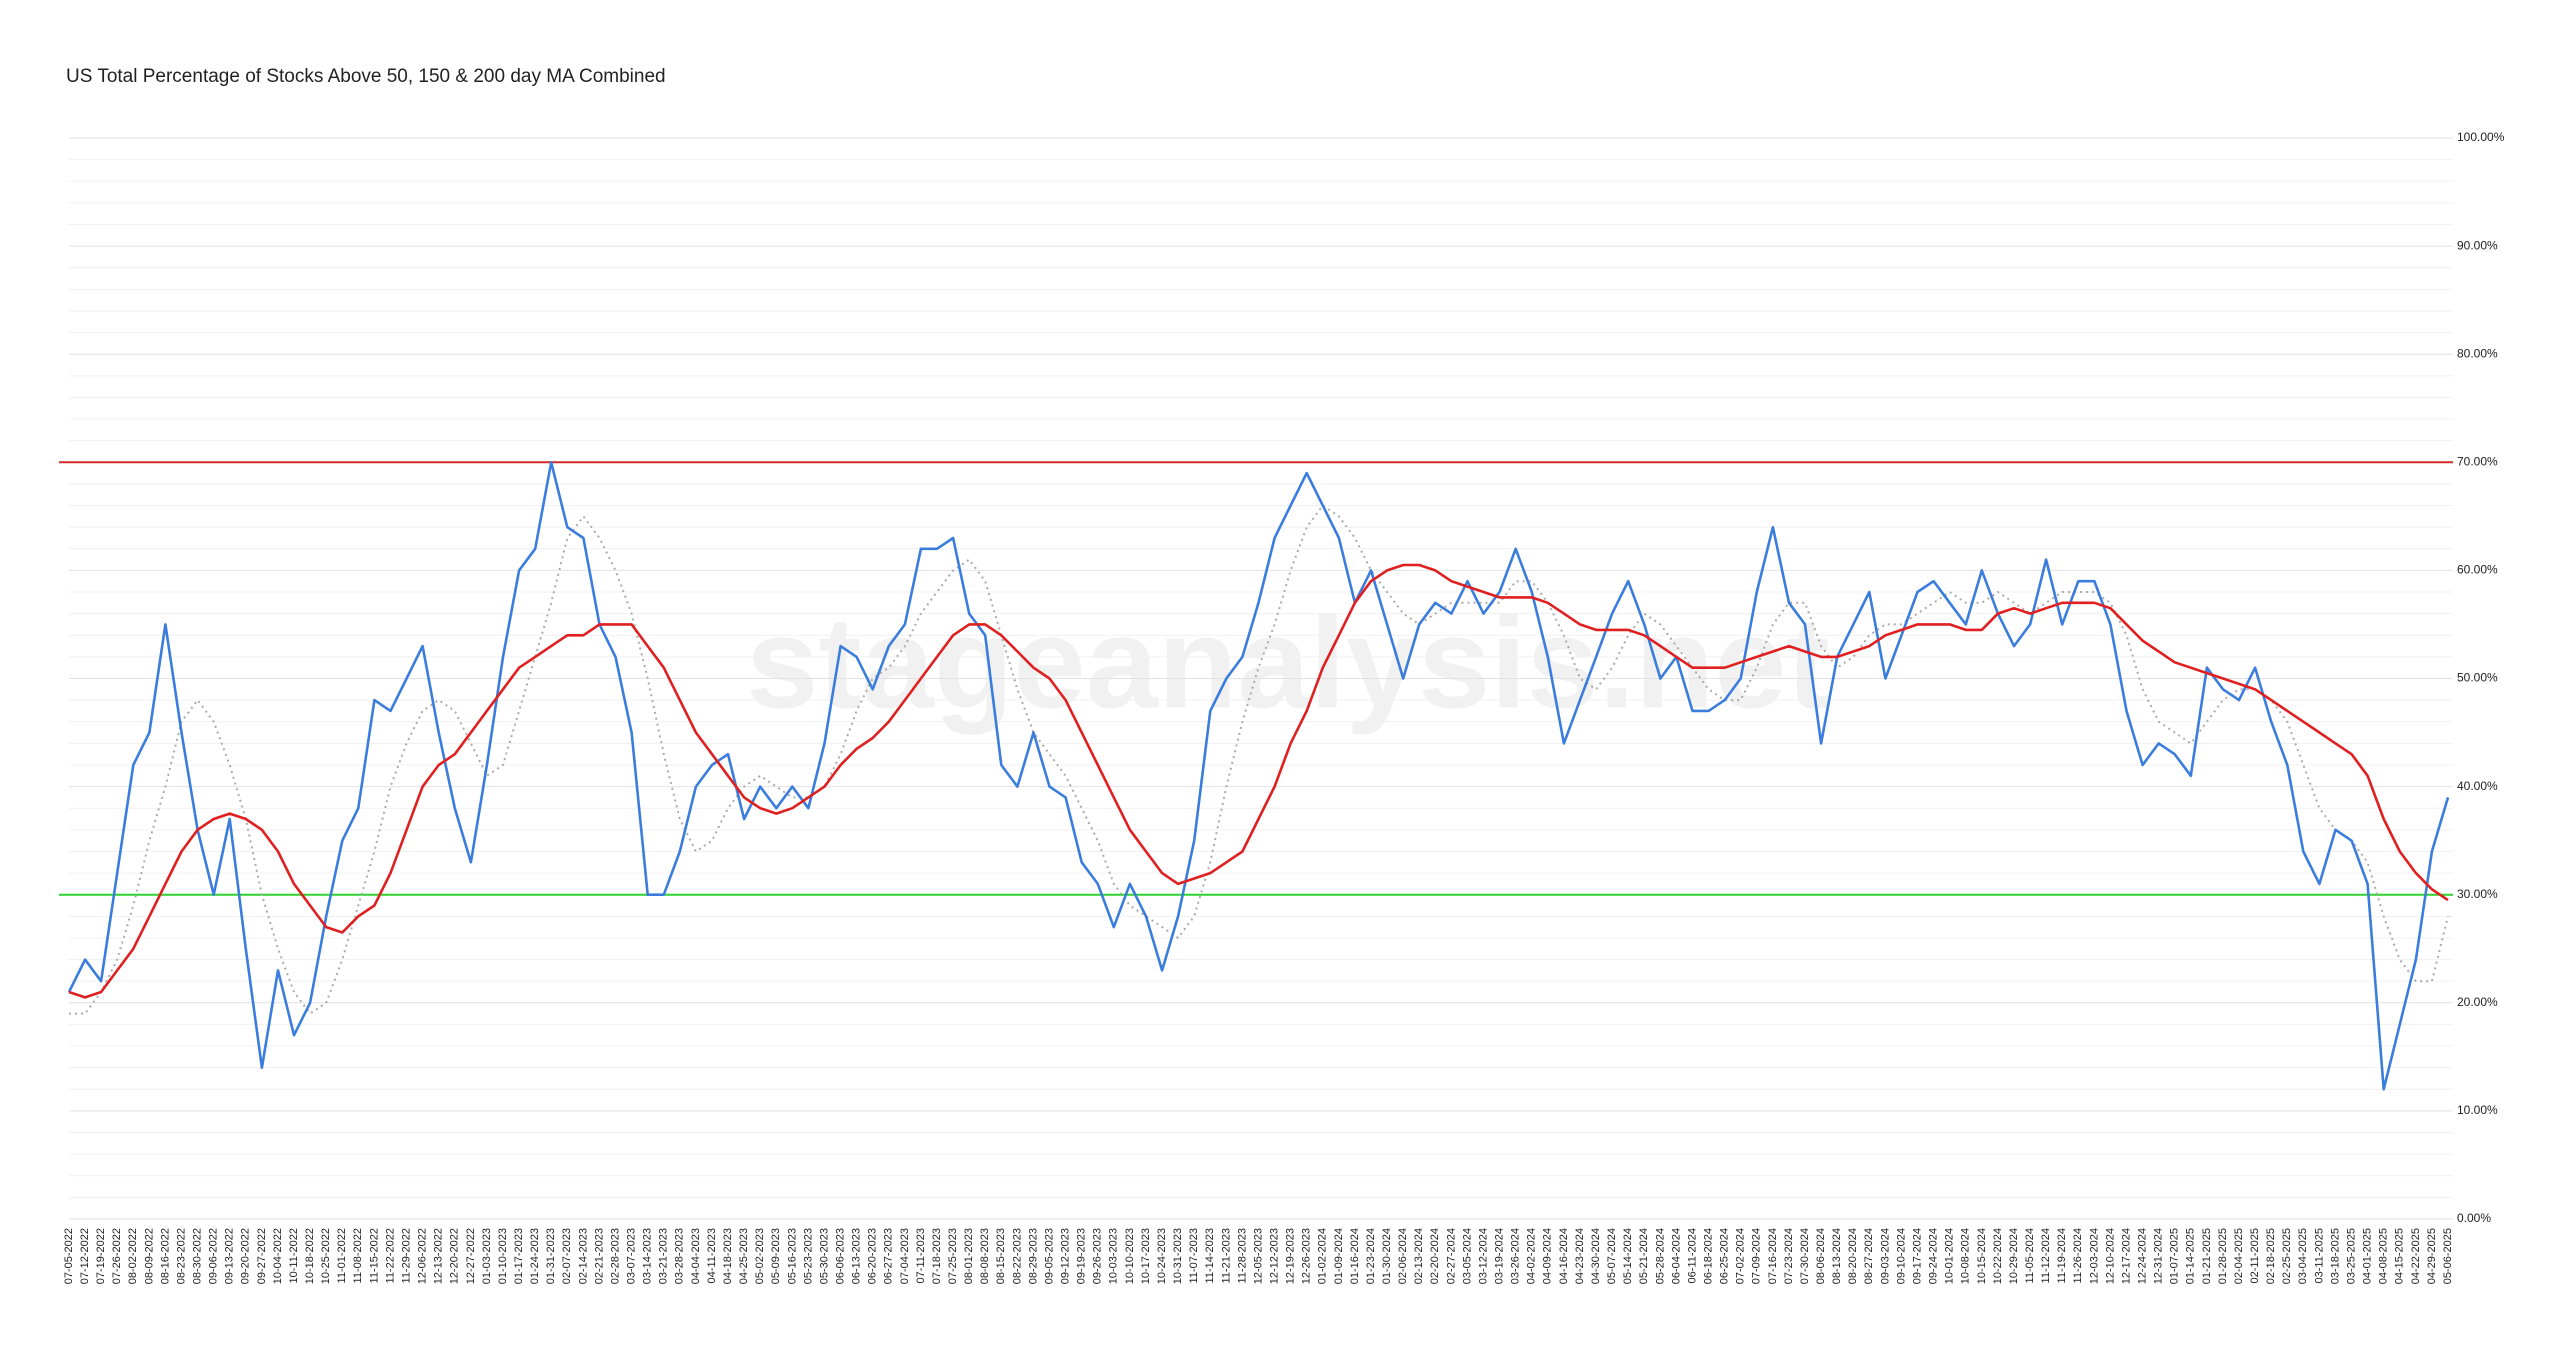 The height and width of the screenshot is (1350, 2560). What do you see at coordinates (1516, 1256) in the screenshot?
I see `x-tick-label: 03-26-2024` at bounding box center [1516, 1256].